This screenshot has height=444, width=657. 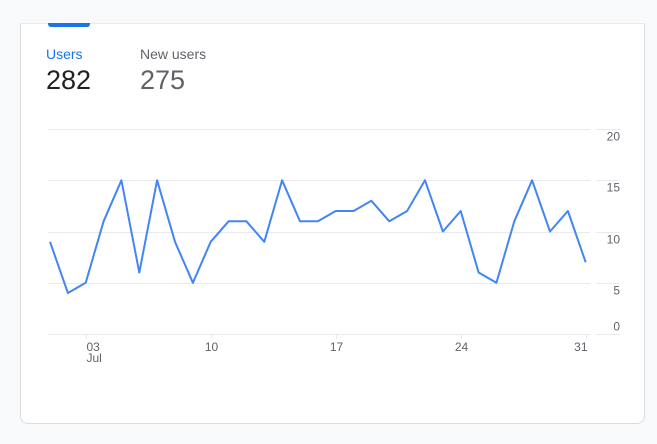 What do you see at coordinates (212, 347) in the screenshot?
I see `x-tick-label: 10` at bounding box center [212, 347].